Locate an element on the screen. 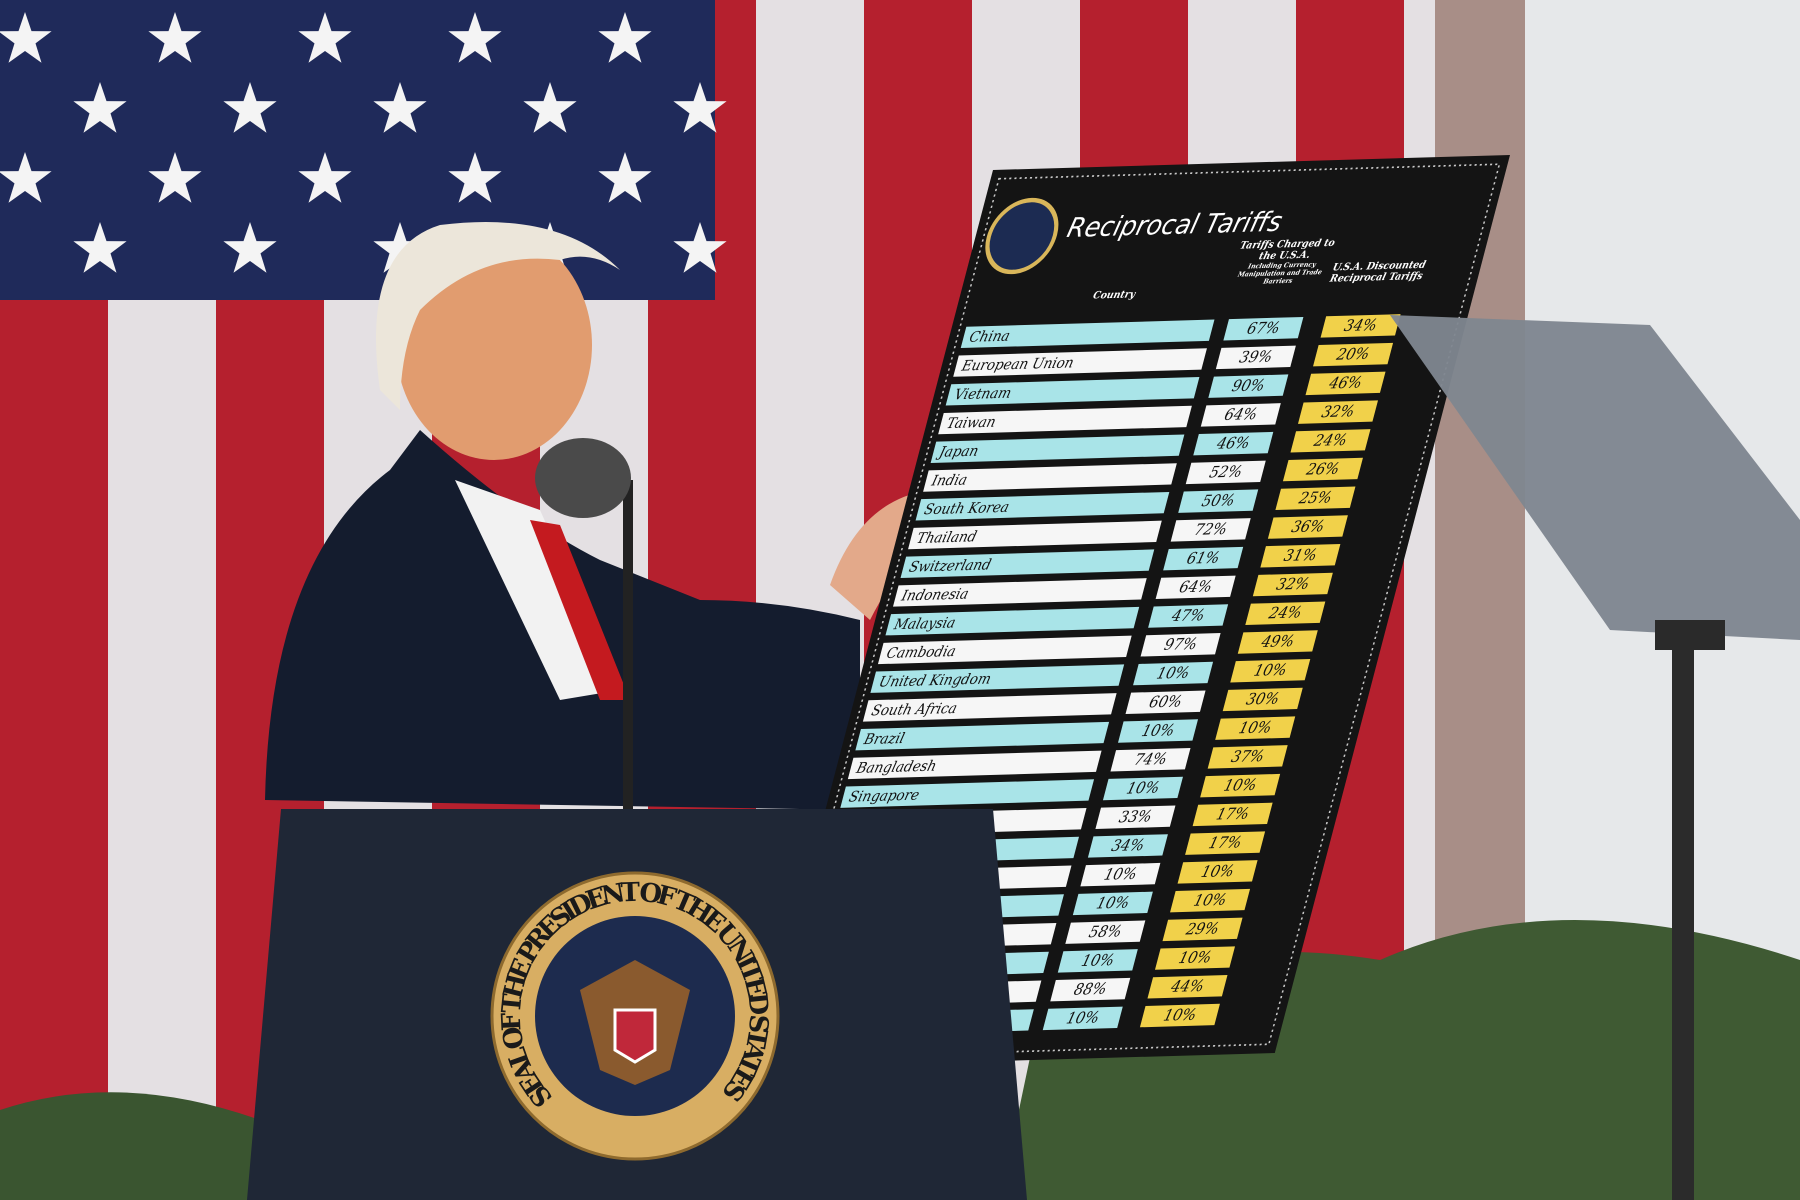 This screenshot has width=1800, height=1200. charged-value: 34% is located at coordinates (1128, 845).